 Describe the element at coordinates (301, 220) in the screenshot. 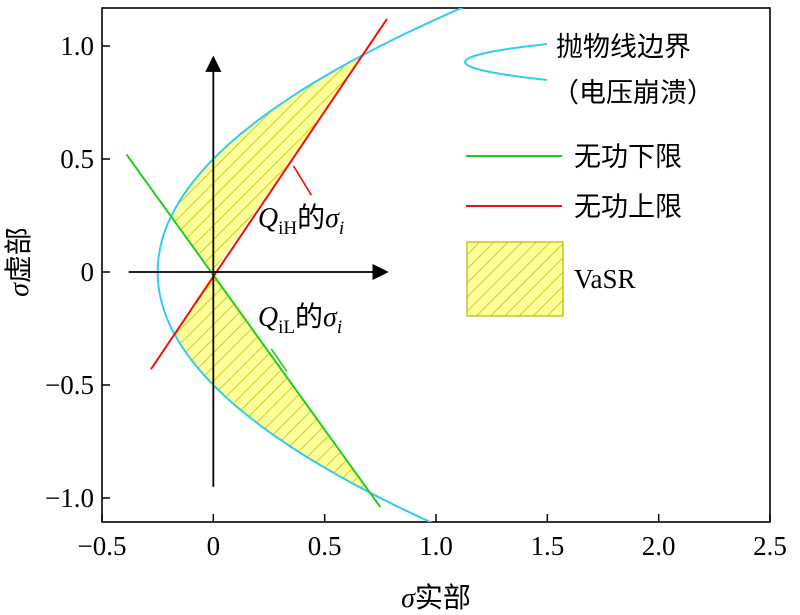

I see `annotation-qih-label: QiH的σi` at that location.